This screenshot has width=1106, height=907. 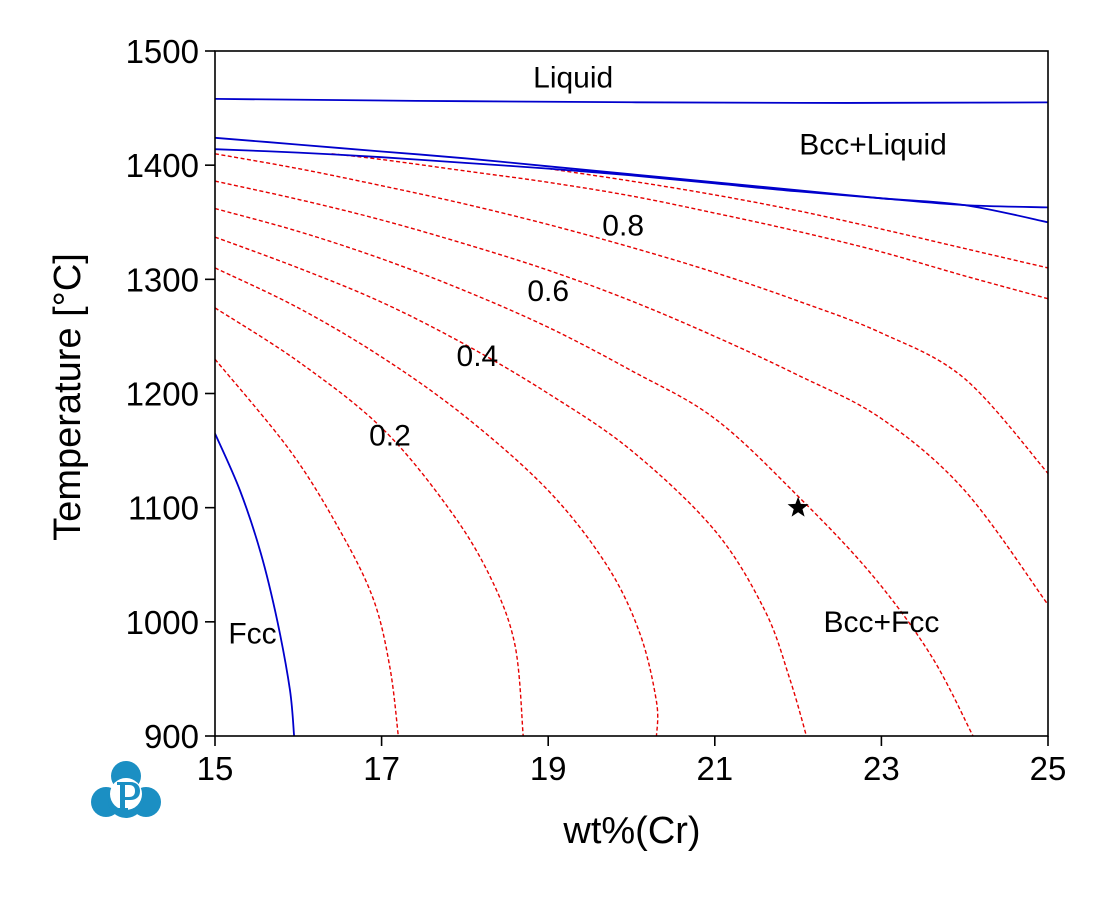 I want to click on solidus-lower-line, so click(x=631, y=186).